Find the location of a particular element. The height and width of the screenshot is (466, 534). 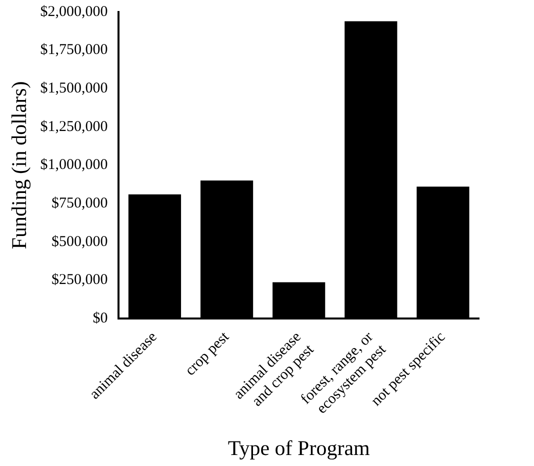

y-tick-label: $0 is located at coordinates (100, 318).